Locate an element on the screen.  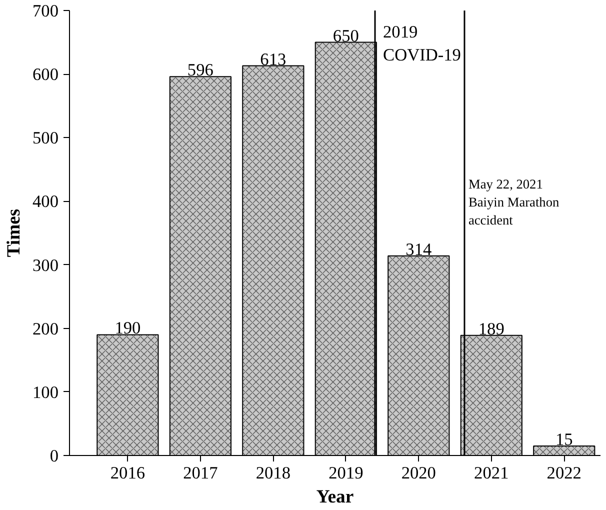
x-tick-label: 2016 is located at coordinates (128, 473).